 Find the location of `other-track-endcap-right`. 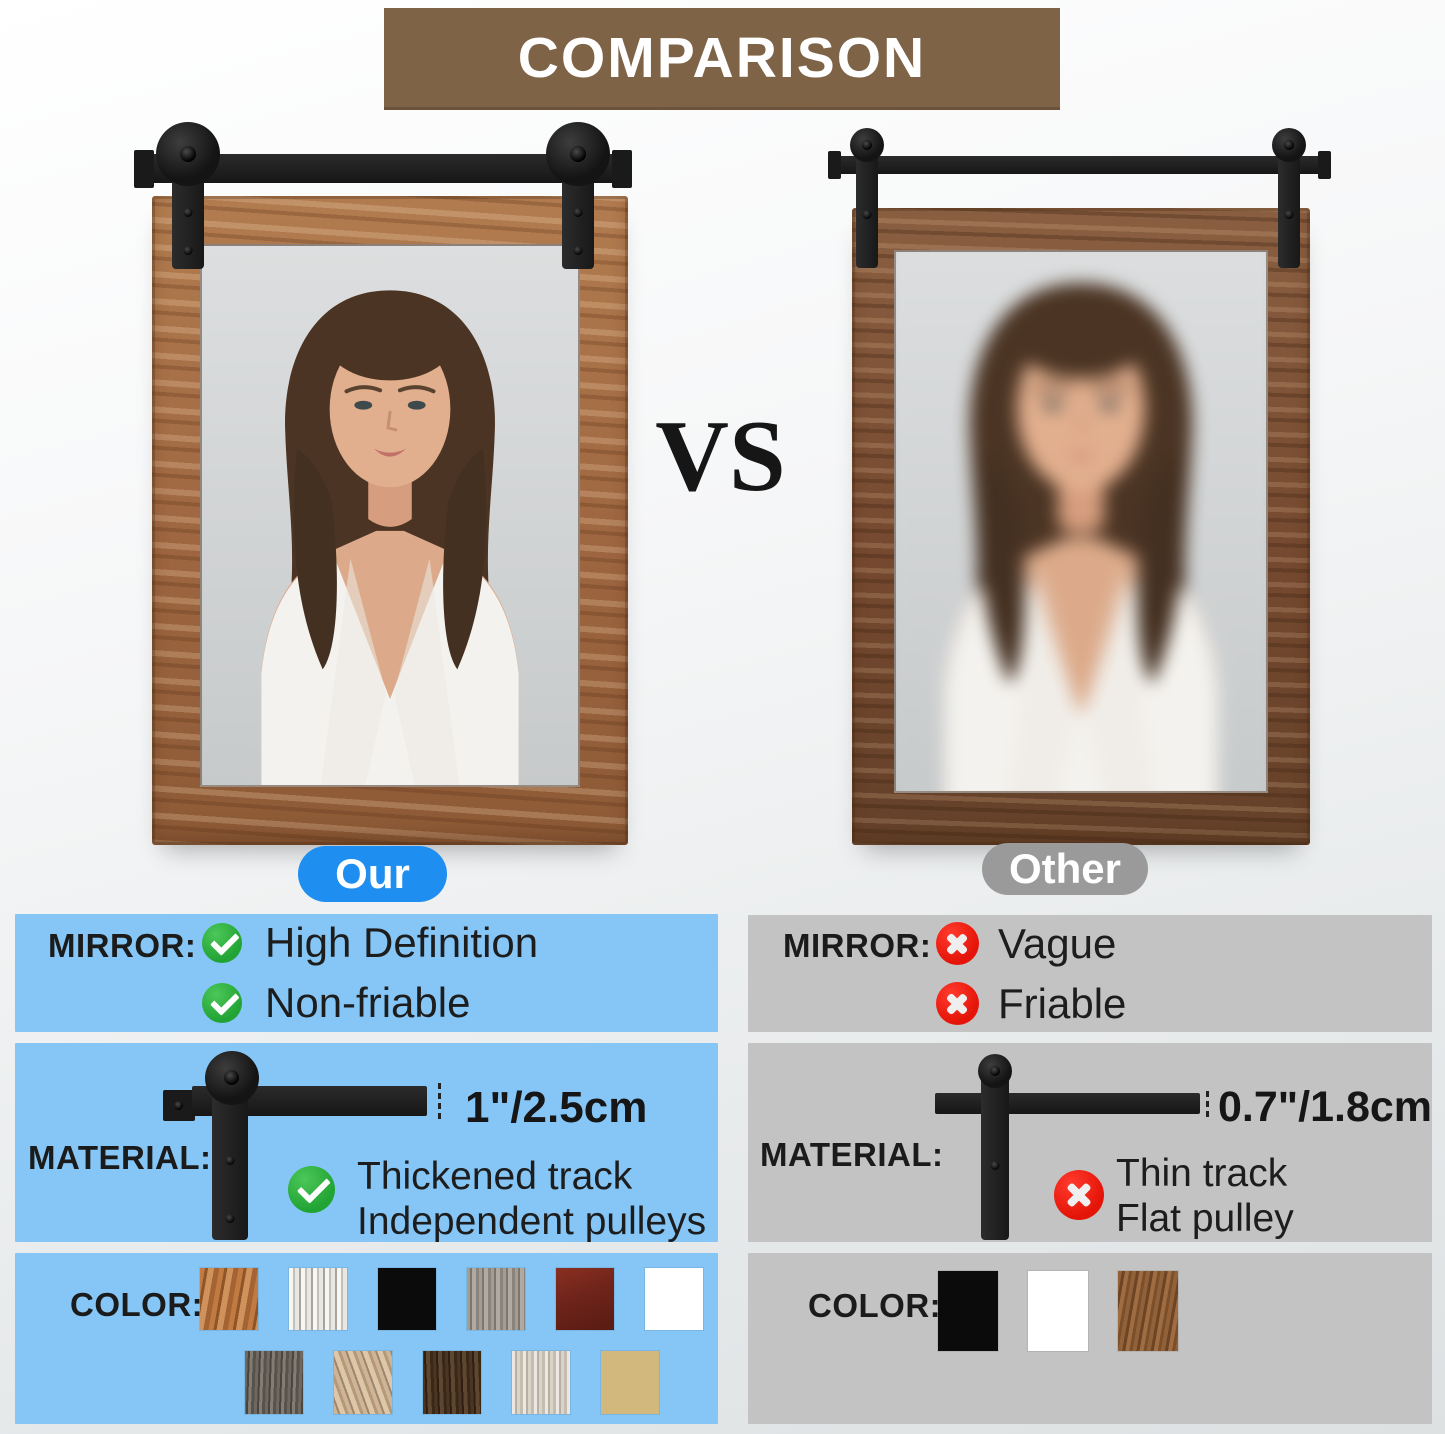

other-track-endcap-right is located at coordinates (1324, 165).